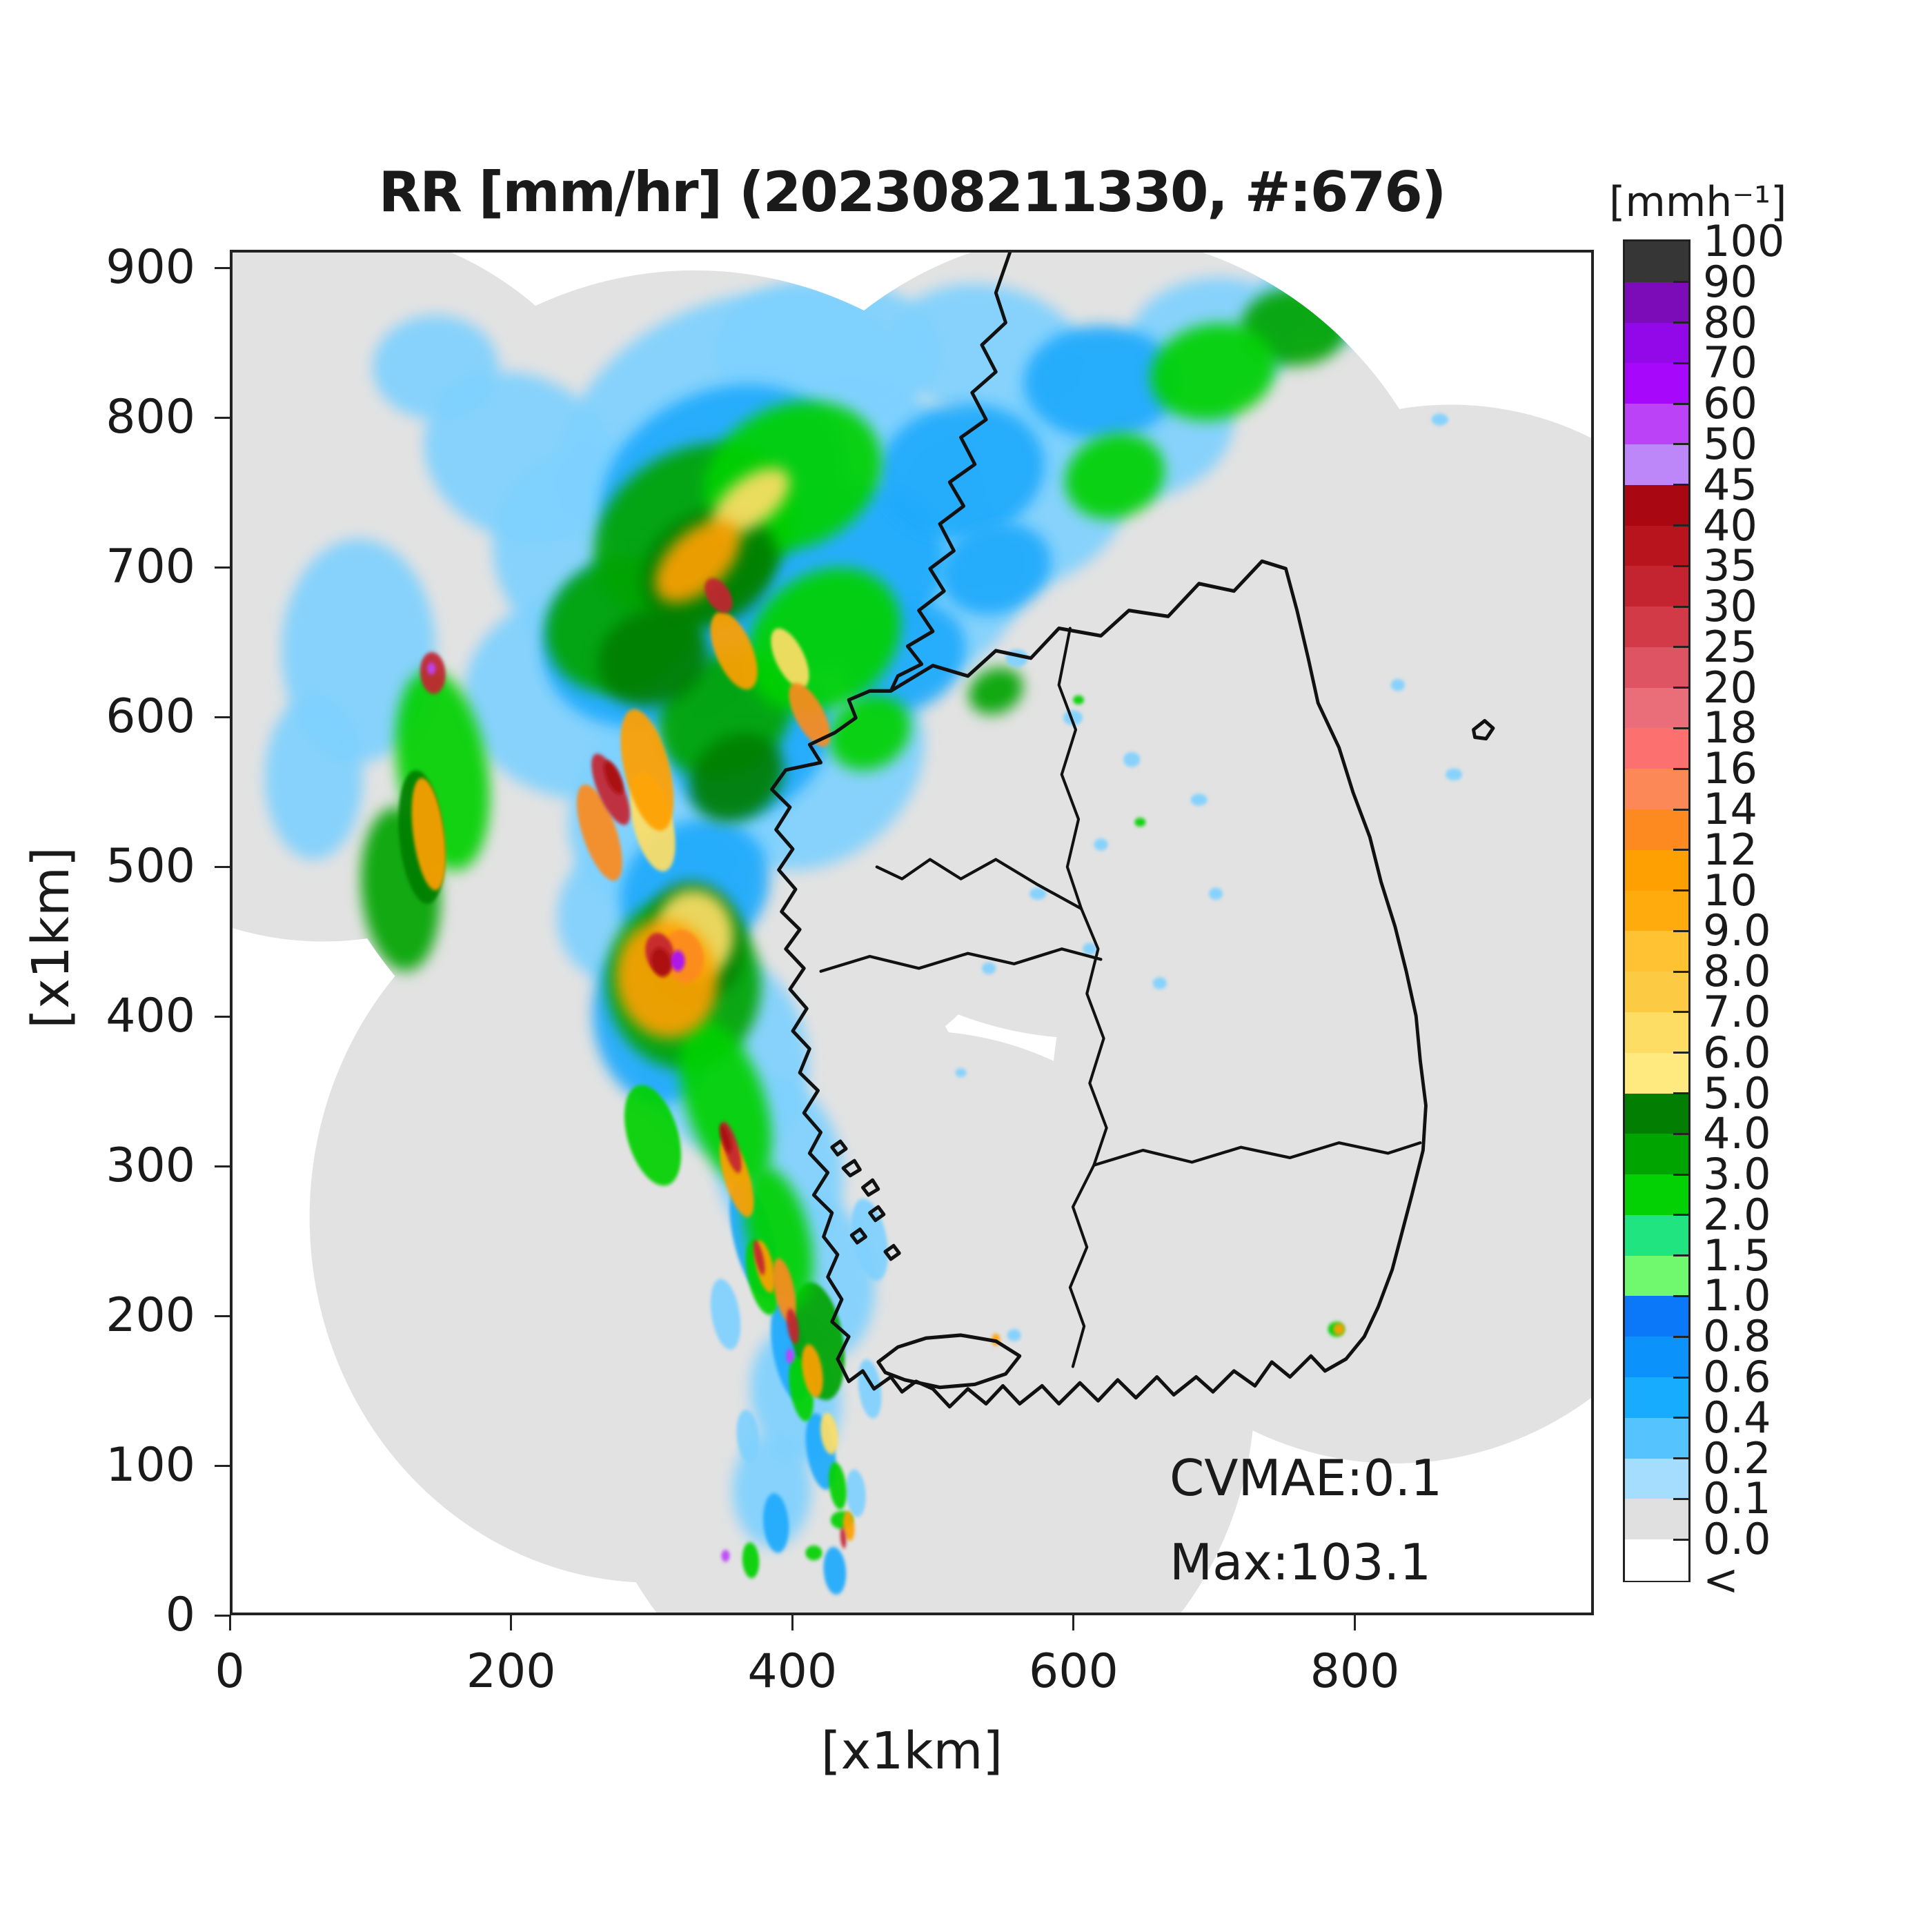 The width and height of the screenshot is (1932, 1932). What do you see at coordinates (1737, 1011) in the screenshot?
I see `colorbar-tick-label: 7.0` at bounding box center [1737, 1011].